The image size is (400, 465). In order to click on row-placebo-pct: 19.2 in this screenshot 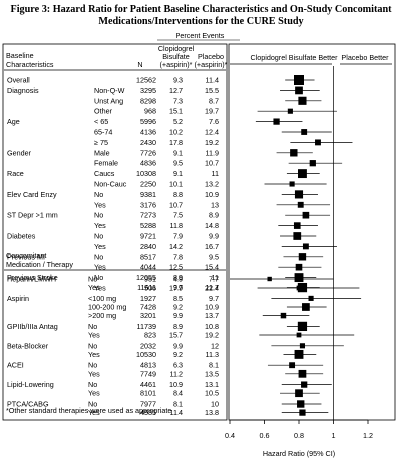, I will do `click(212, 335)`.